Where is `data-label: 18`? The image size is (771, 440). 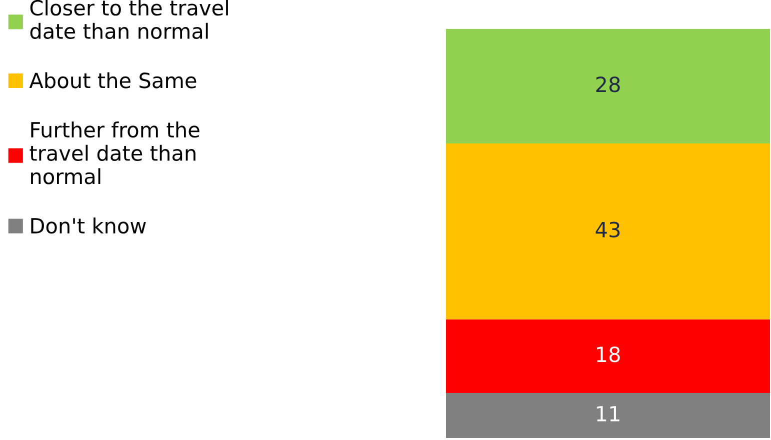
data-label: 18 is located at coordinates (608, 354).